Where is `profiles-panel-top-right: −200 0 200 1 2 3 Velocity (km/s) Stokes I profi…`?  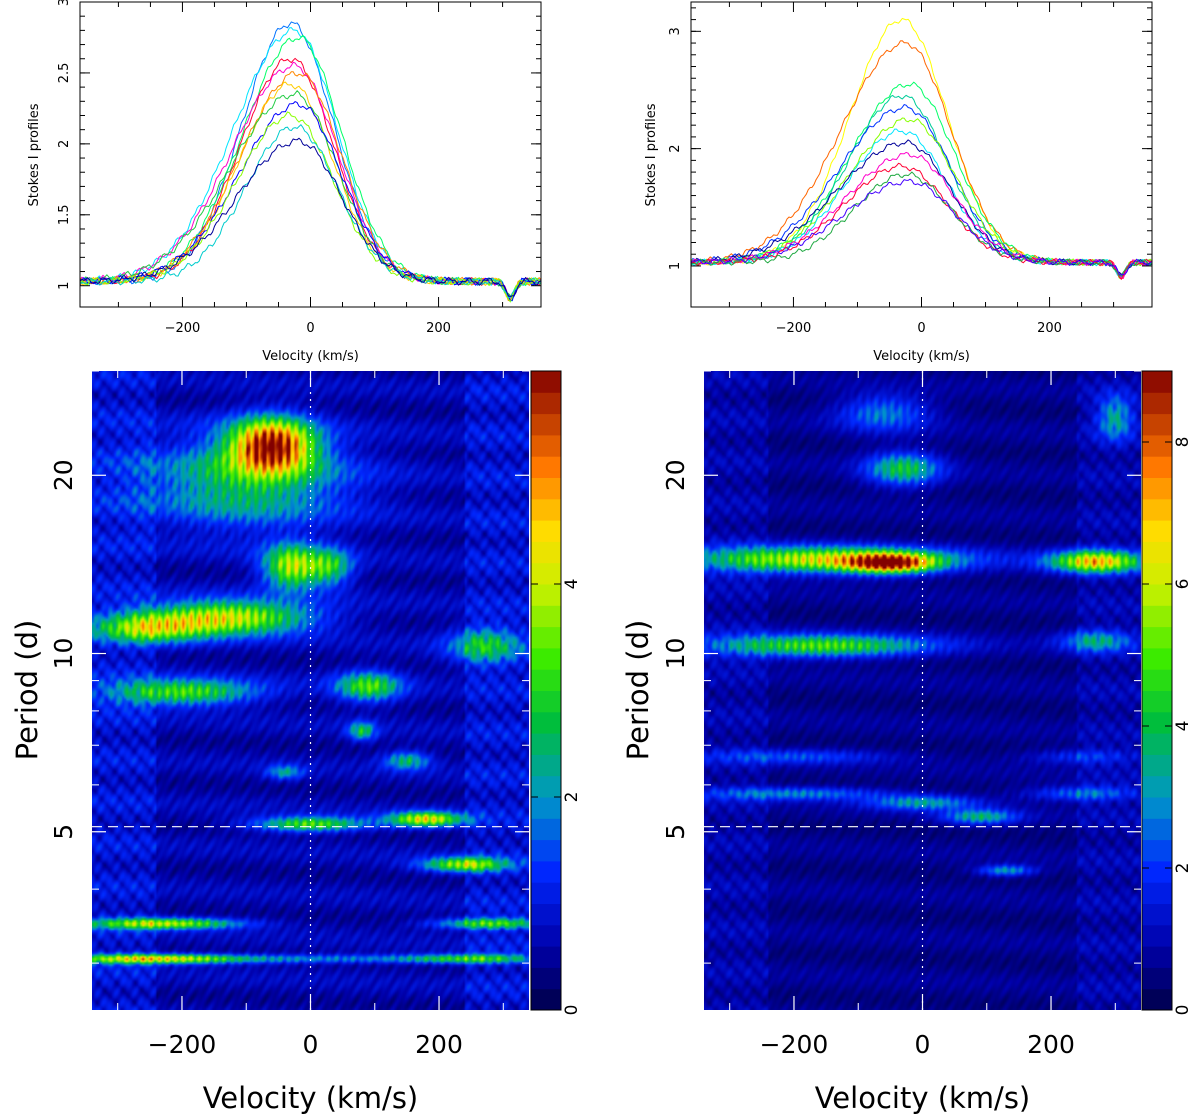
profiles-panel-top-right: −200 0 200 1 2 3 Velocity (km/s) Stokes I profi… is located at coordinates (898, 182).